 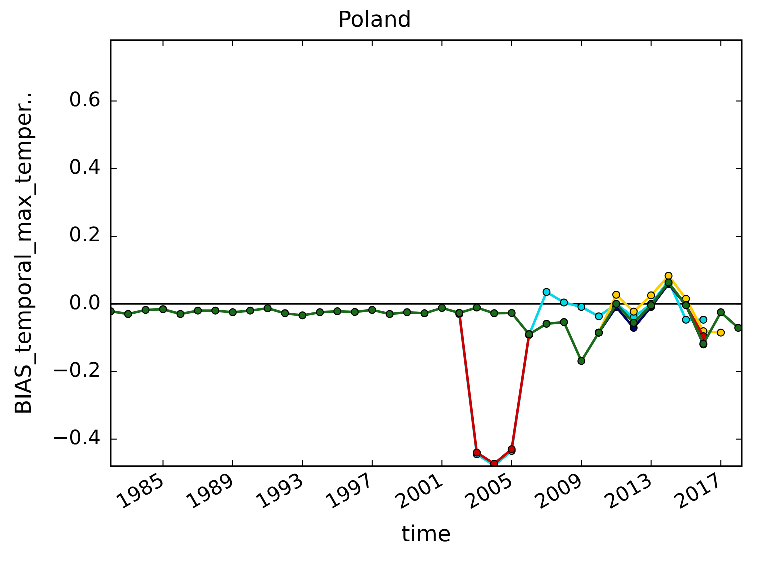 I want to click on y-tick-label: −0.2, so click(x=76, y=370).